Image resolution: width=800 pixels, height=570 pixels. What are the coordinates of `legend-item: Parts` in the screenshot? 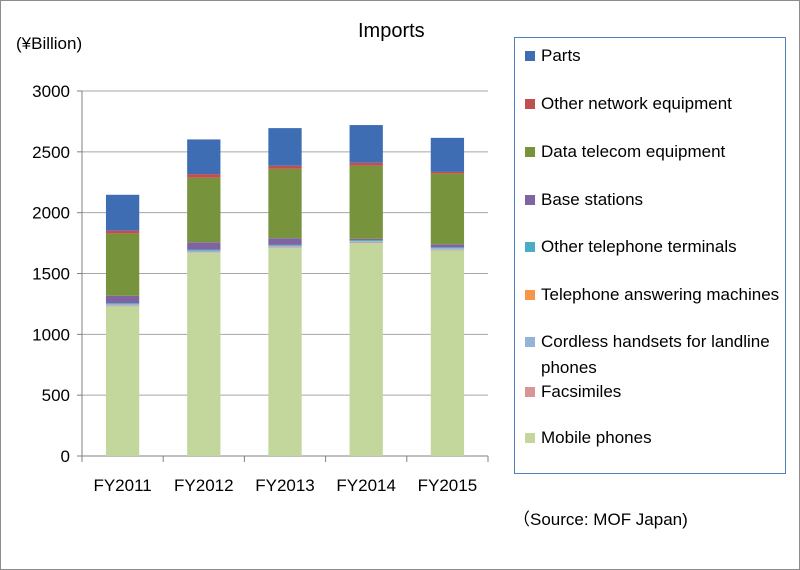 It's located at (654, 56).